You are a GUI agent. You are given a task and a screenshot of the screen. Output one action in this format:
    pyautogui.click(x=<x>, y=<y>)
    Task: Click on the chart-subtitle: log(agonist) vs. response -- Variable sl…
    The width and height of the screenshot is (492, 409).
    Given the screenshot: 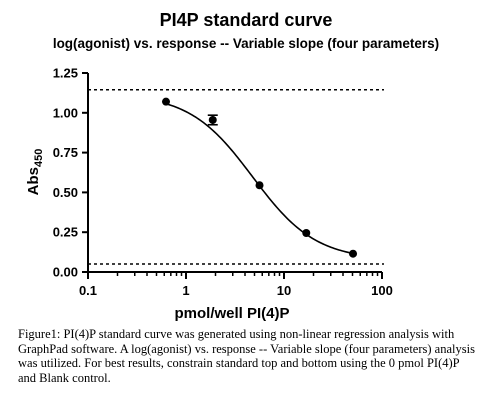 What is the action you would take?
    pyautogui.click(x=246, y=43)
    